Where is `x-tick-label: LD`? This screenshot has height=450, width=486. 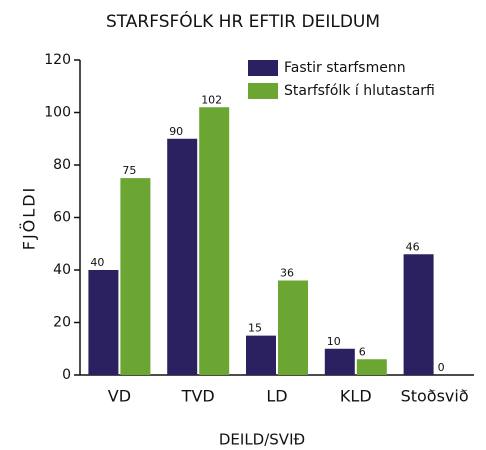
x-tick-label: LD is located at coordinates (276, 396).